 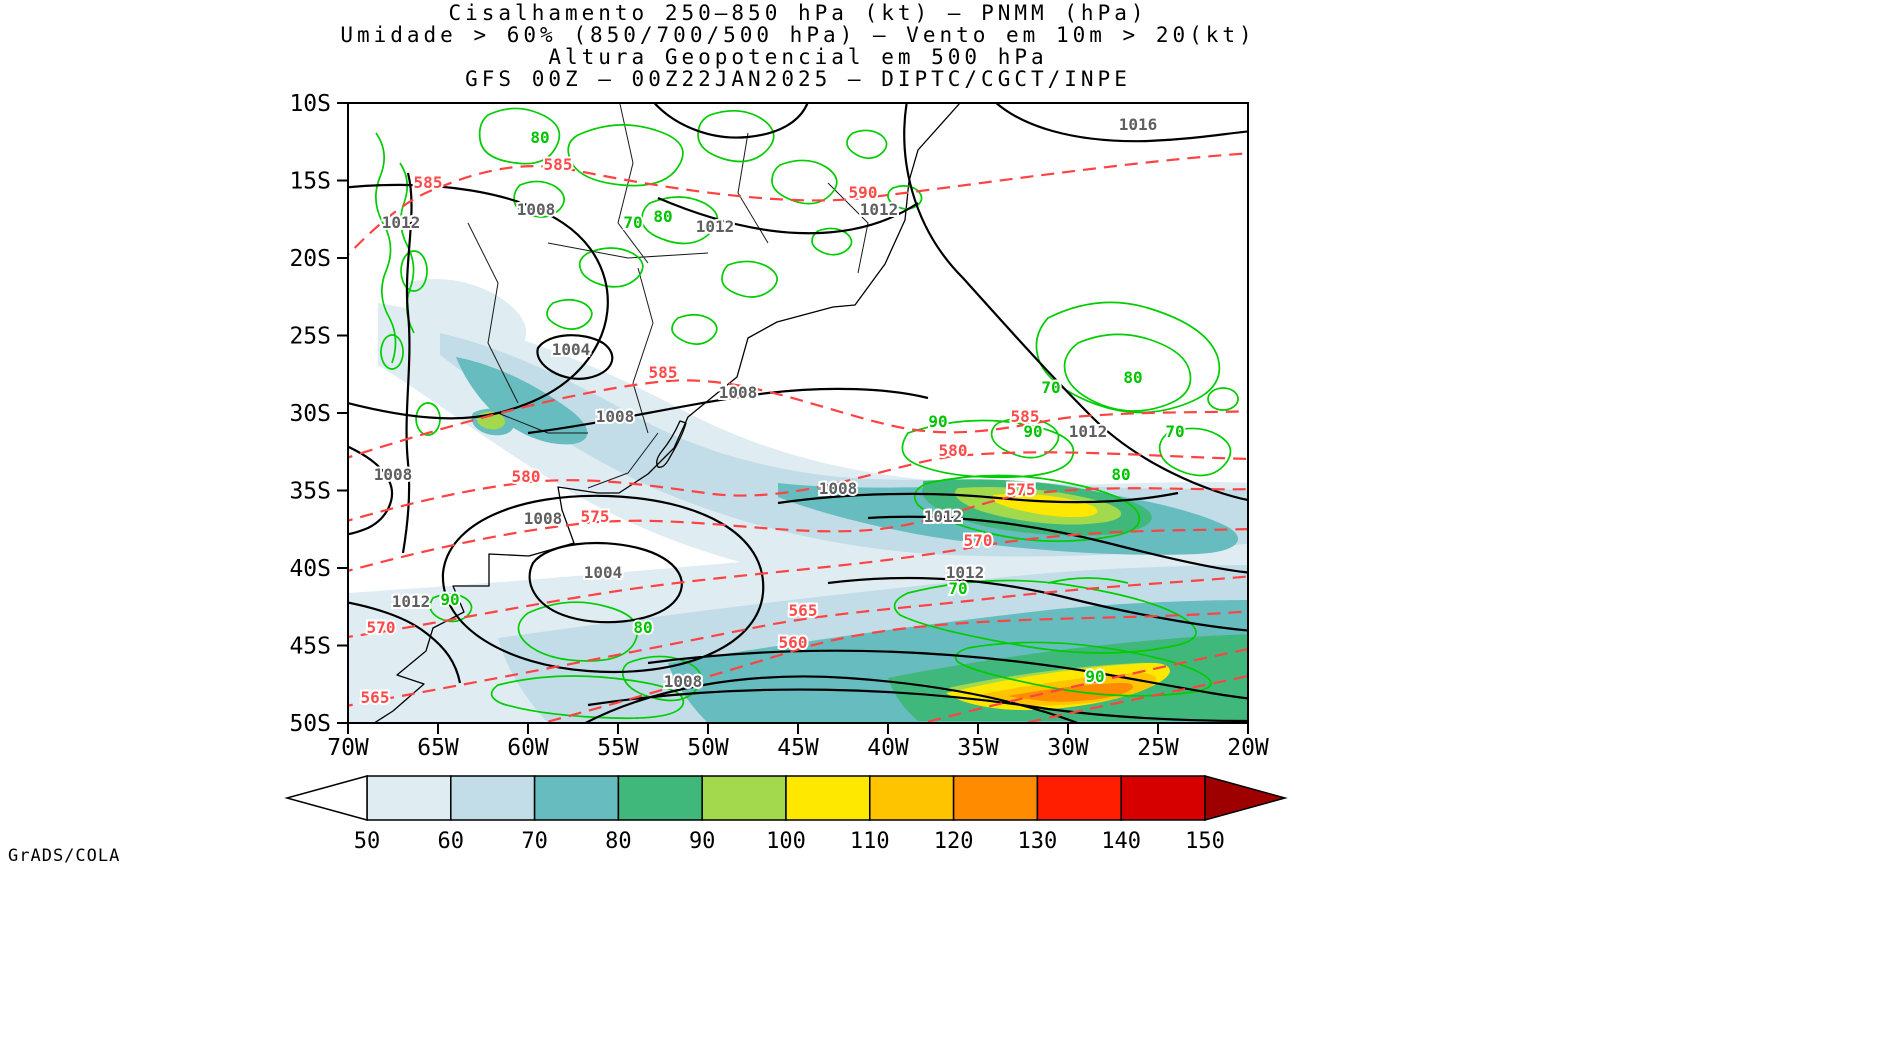 I want to click on colorbar-cells, so click(x=786, y=798).